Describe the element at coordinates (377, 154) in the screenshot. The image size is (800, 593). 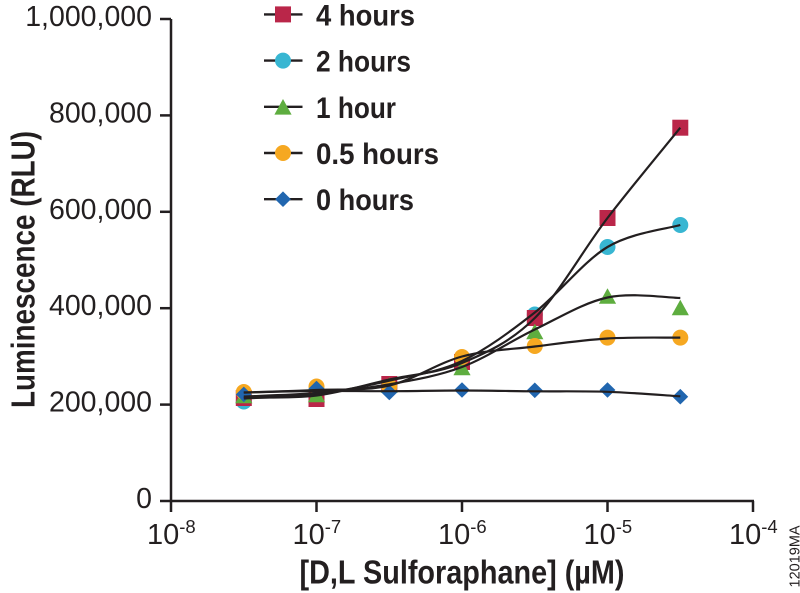
I see `svg-text: 0.5 hours` at that location.